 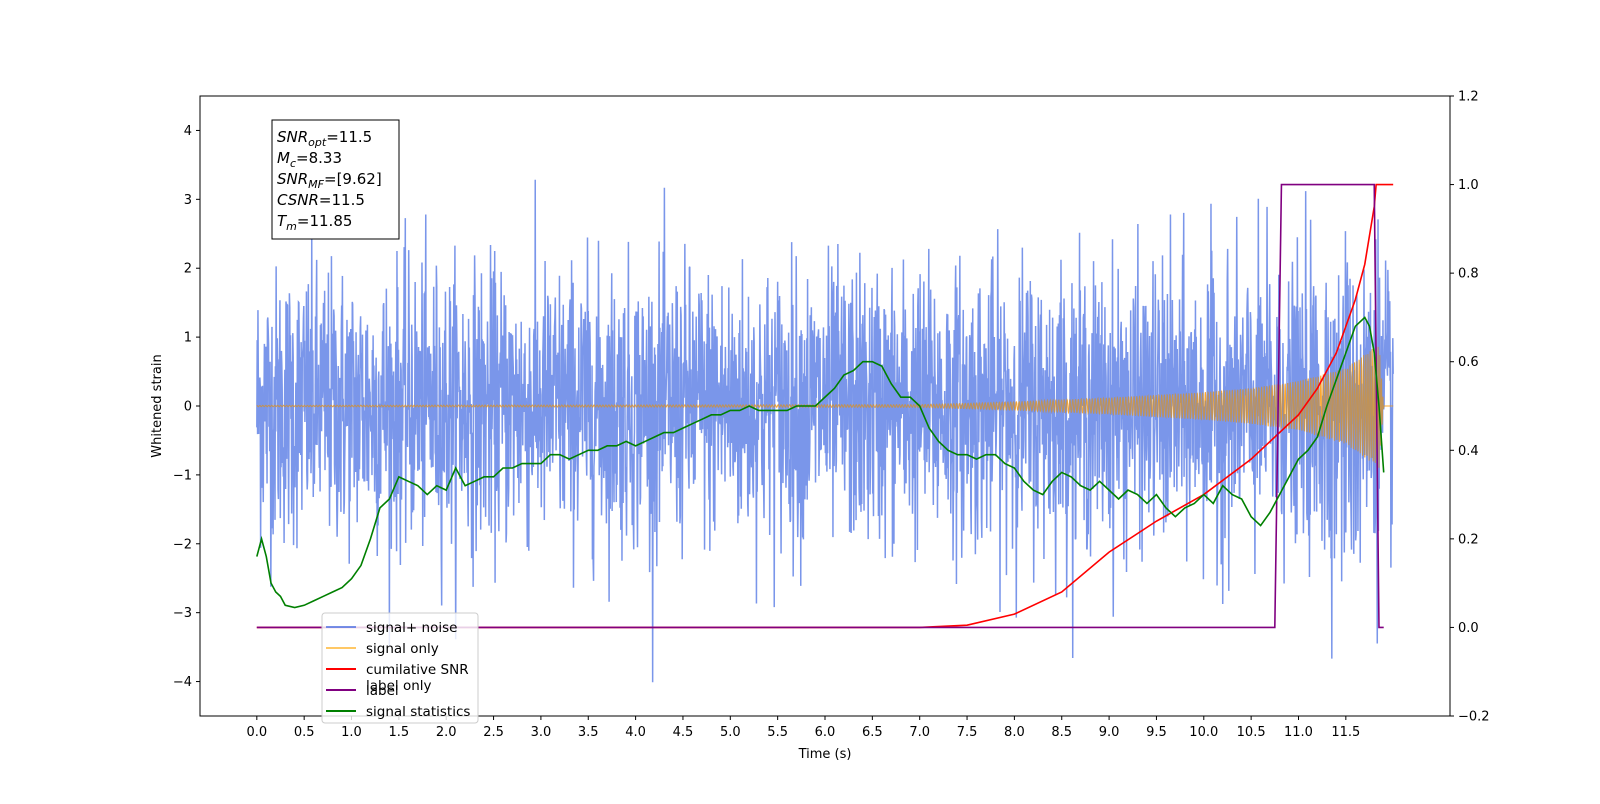 I want to click on info-box-frame, so click(x=335, y=179).